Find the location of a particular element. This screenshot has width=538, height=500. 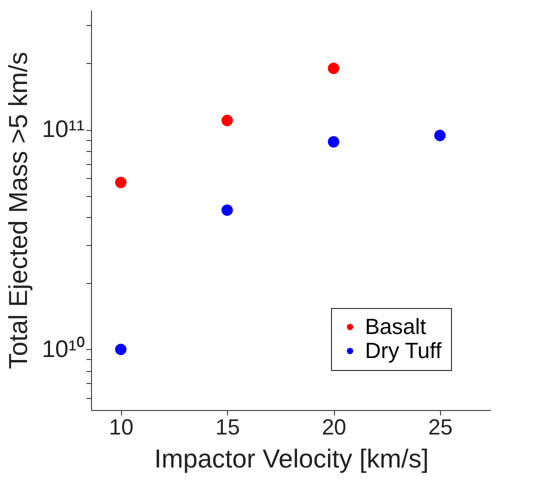

x-axis-title: Impactor Velocity [km/s] is located at coordinates (291, 459).